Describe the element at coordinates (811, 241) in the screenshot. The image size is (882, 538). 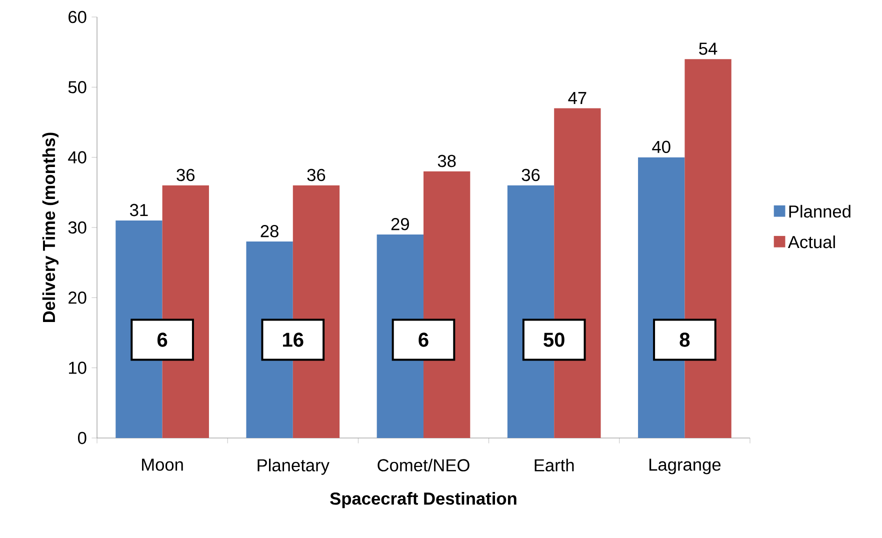
I see `legend-label: Actual` at that location.